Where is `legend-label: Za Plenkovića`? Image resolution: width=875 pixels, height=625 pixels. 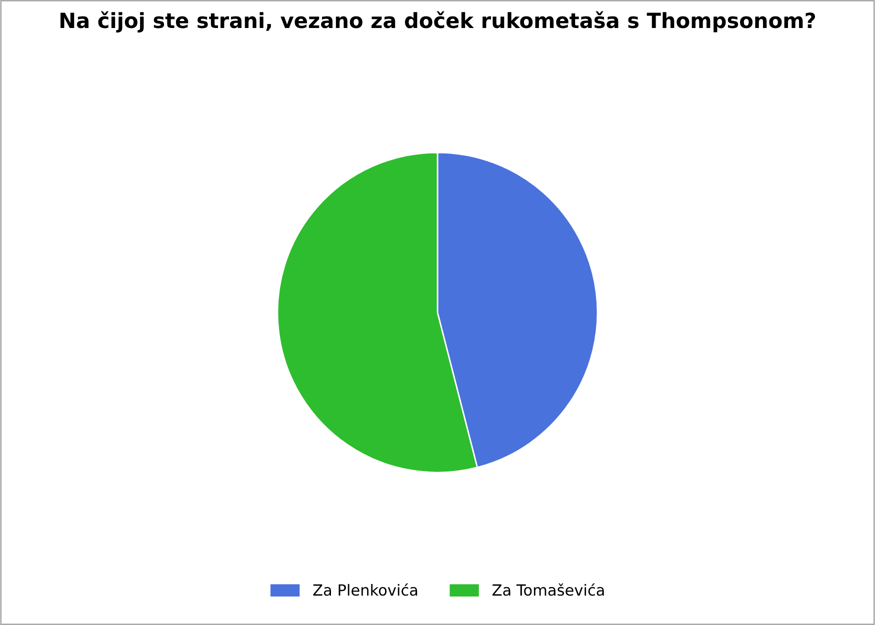 legend-label: Za Plenkovića is located at coordinates (365, 589).